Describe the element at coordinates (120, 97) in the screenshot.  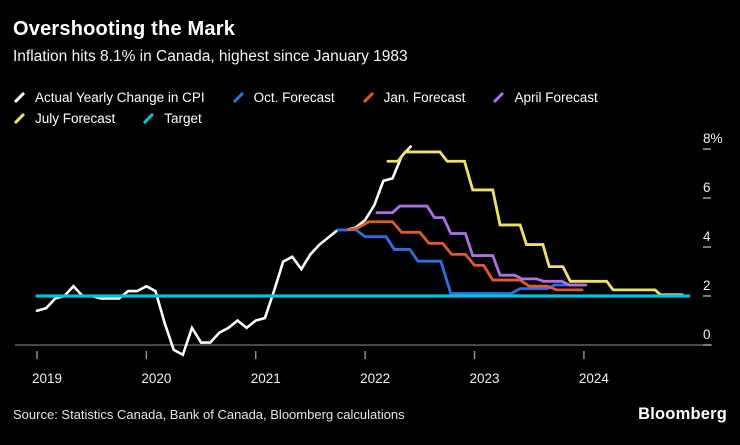
I see `legend-label: Actual Yearly Change in CPI` at that location.